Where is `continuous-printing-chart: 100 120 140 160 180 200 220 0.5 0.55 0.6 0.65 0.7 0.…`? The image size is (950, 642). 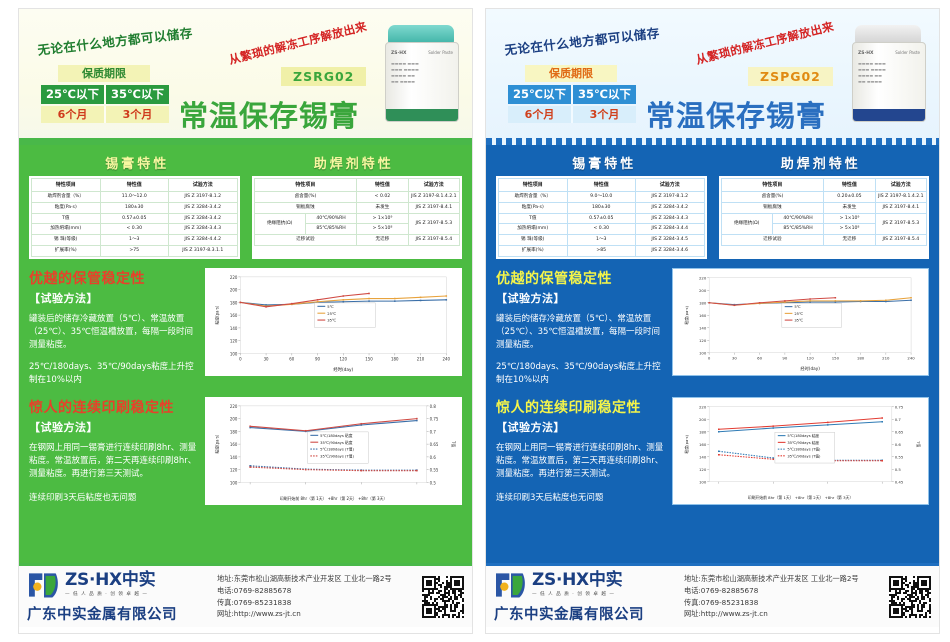 continuous-printing-chart: 100 120 140 160 180 200 220 0.5 0.55 0.6 0.65 0.7 0.… is located at coordinates (333, 450).